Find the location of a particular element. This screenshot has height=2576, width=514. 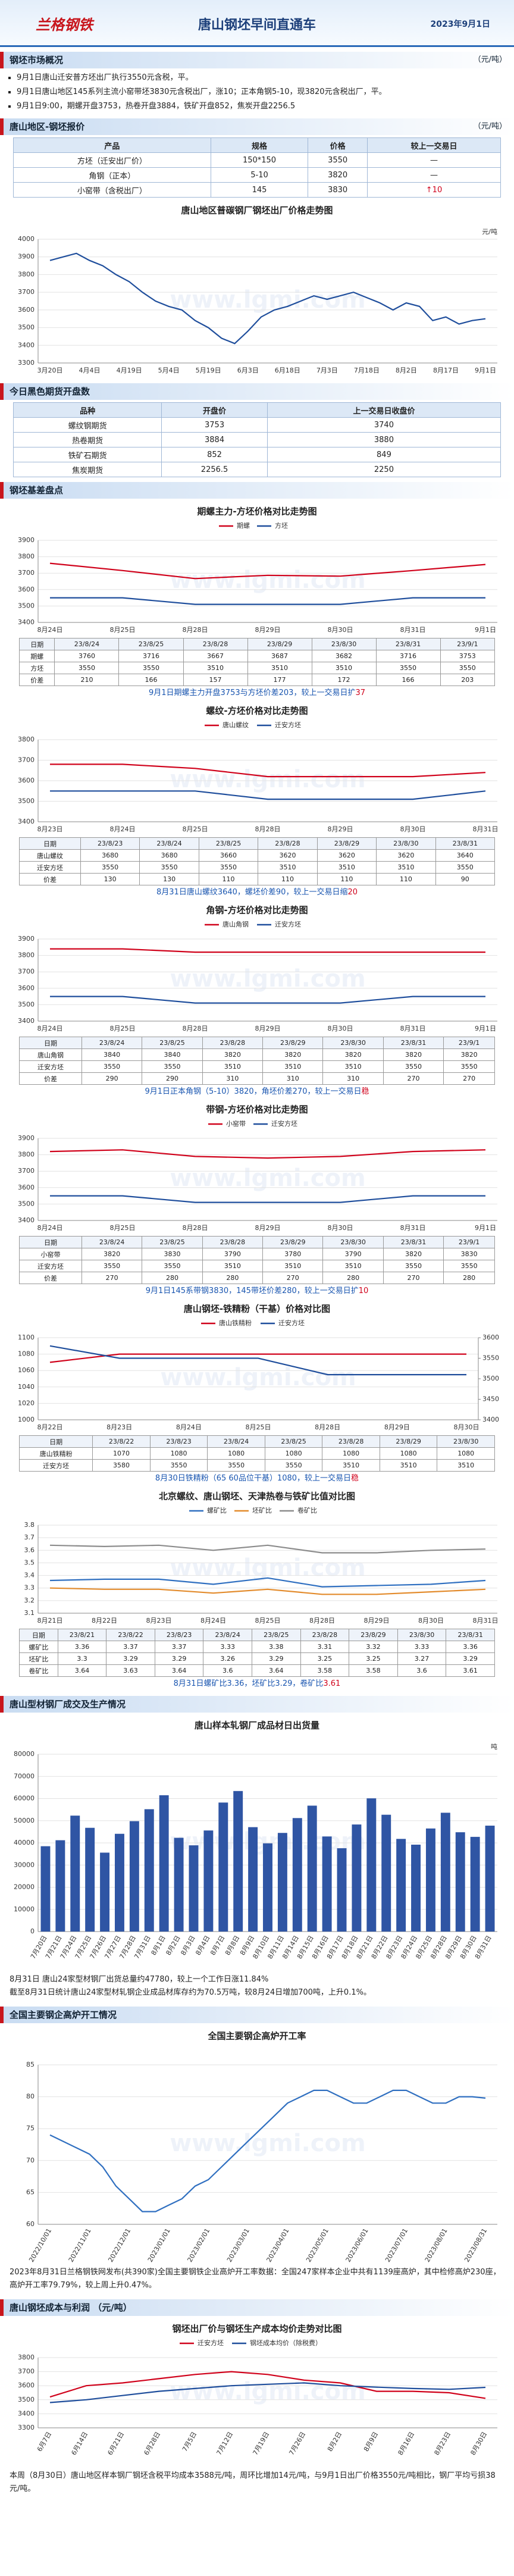

x-tick-label: 7月26日 is located at coordinates (297, 2444).